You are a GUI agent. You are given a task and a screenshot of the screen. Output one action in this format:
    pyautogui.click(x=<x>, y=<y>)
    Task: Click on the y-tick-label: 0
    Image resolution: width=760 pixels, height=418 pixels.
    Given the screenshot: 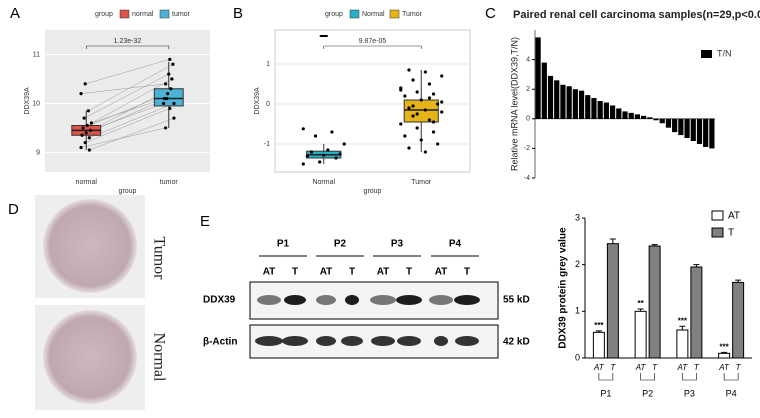 What is the action you would take?
    pyautogui.click(x=577, y=357)
    